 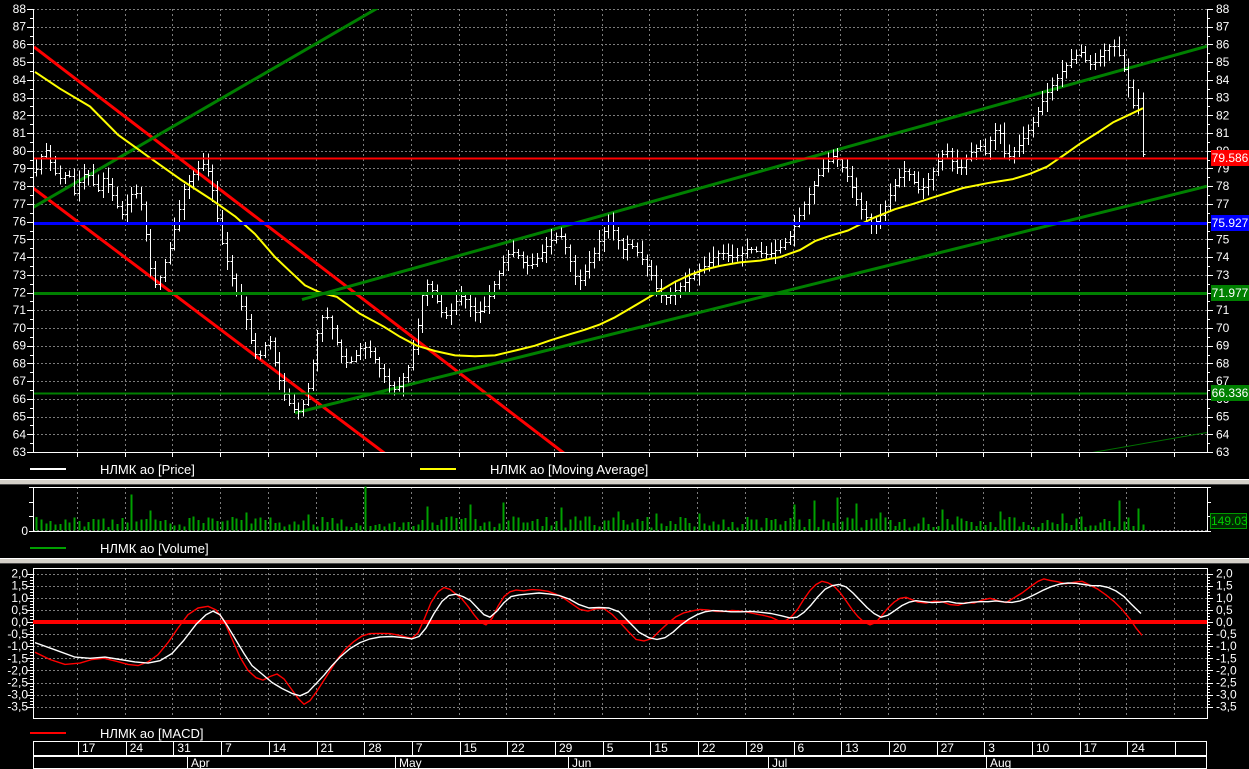 What do you see at coordinates (20, 257) in the screenshot?
I see `price-tick-label-left: 74` at bounding box center [20, 257].